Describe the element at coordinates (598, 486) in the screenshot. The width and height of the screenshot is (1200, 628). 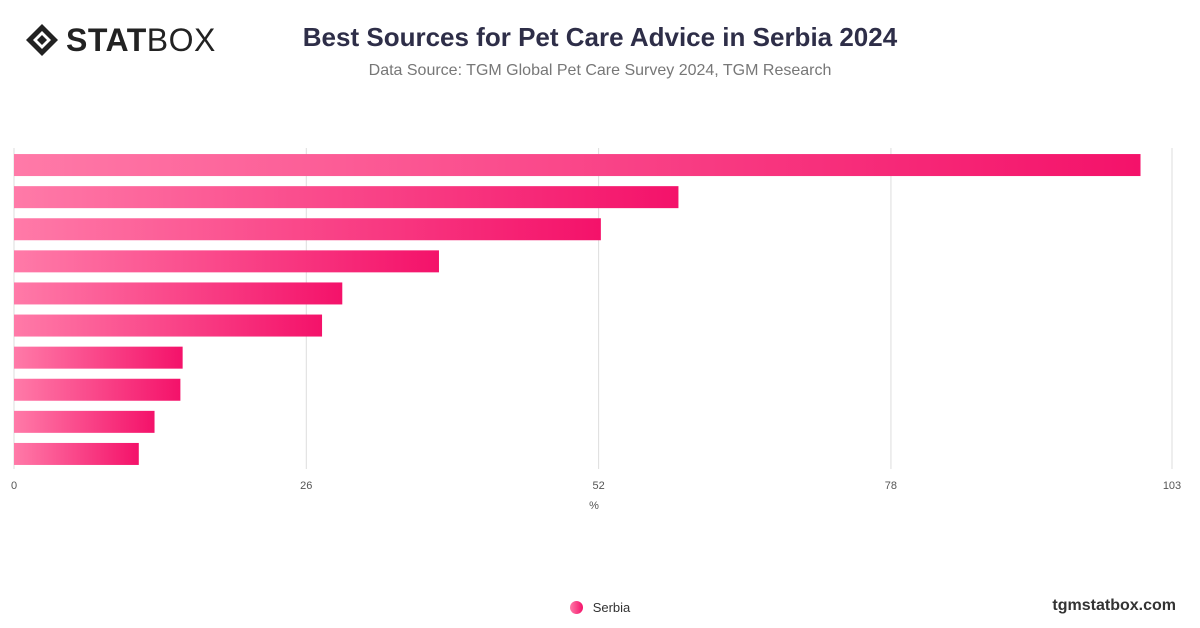
I see `x-tick-label: 52` at that location.